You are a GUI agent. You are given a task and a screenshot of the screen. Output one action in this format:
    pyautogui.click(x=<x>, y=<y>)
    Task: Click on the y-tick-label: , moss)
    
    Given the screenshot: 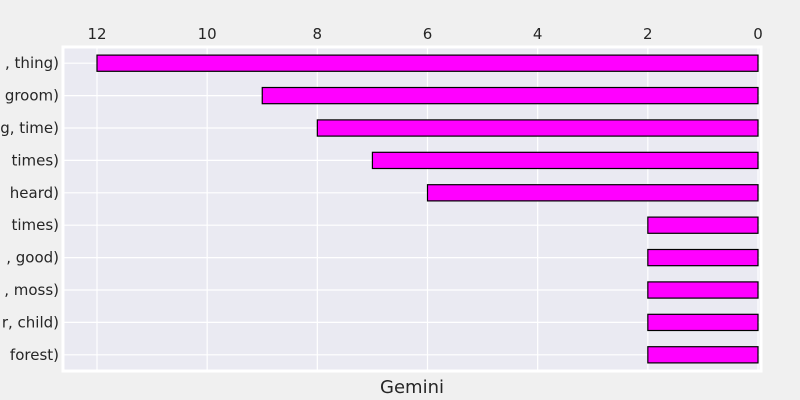 What is the action you would take?
    pyautogui.click(x=31, y=290)
    